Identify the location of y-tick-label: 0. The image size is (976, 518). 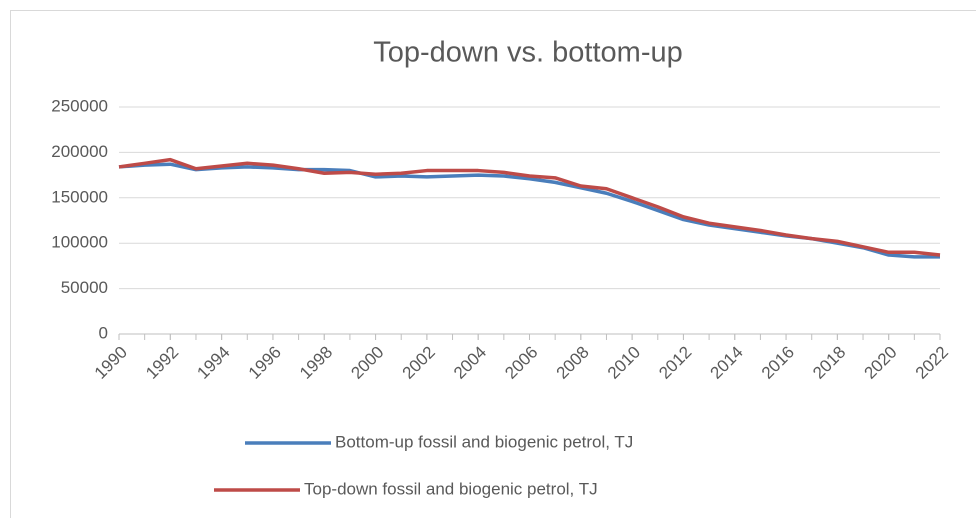
(103, 332).